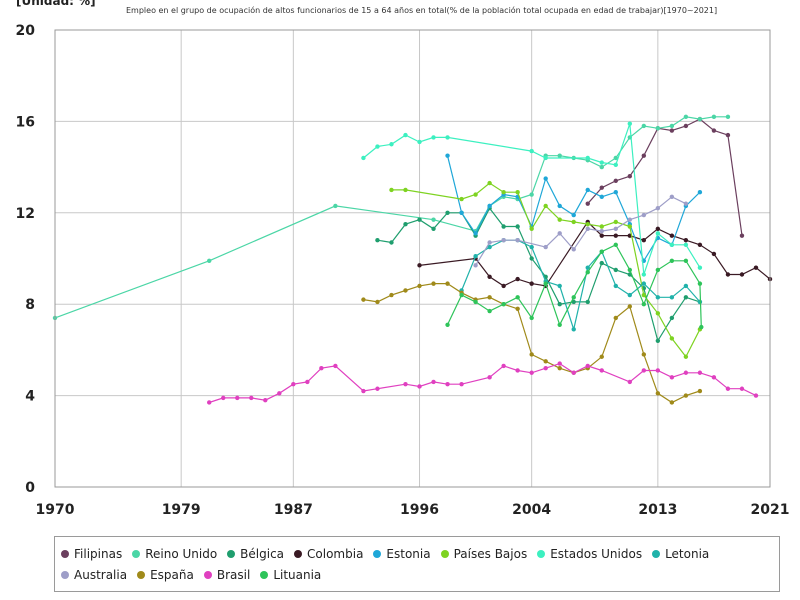  I want to click on legend-label: Filipinas, so click(98, 553).